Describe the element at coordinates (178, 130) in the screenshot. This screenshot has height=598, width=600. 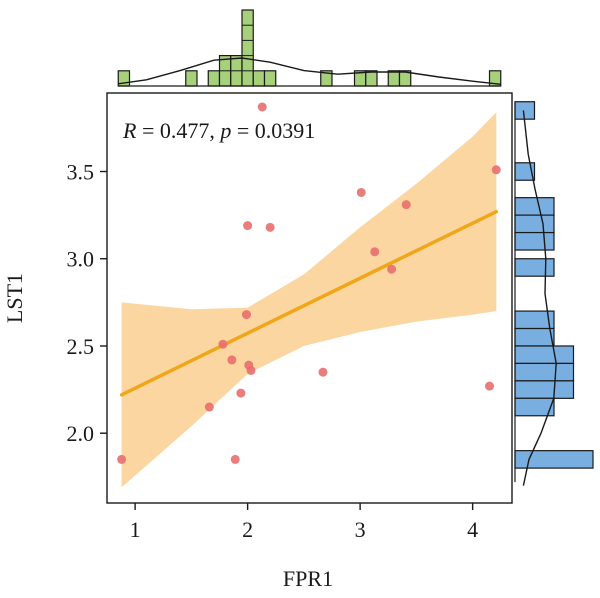
I see `annotation-r-value: = 0.477,` at that location.